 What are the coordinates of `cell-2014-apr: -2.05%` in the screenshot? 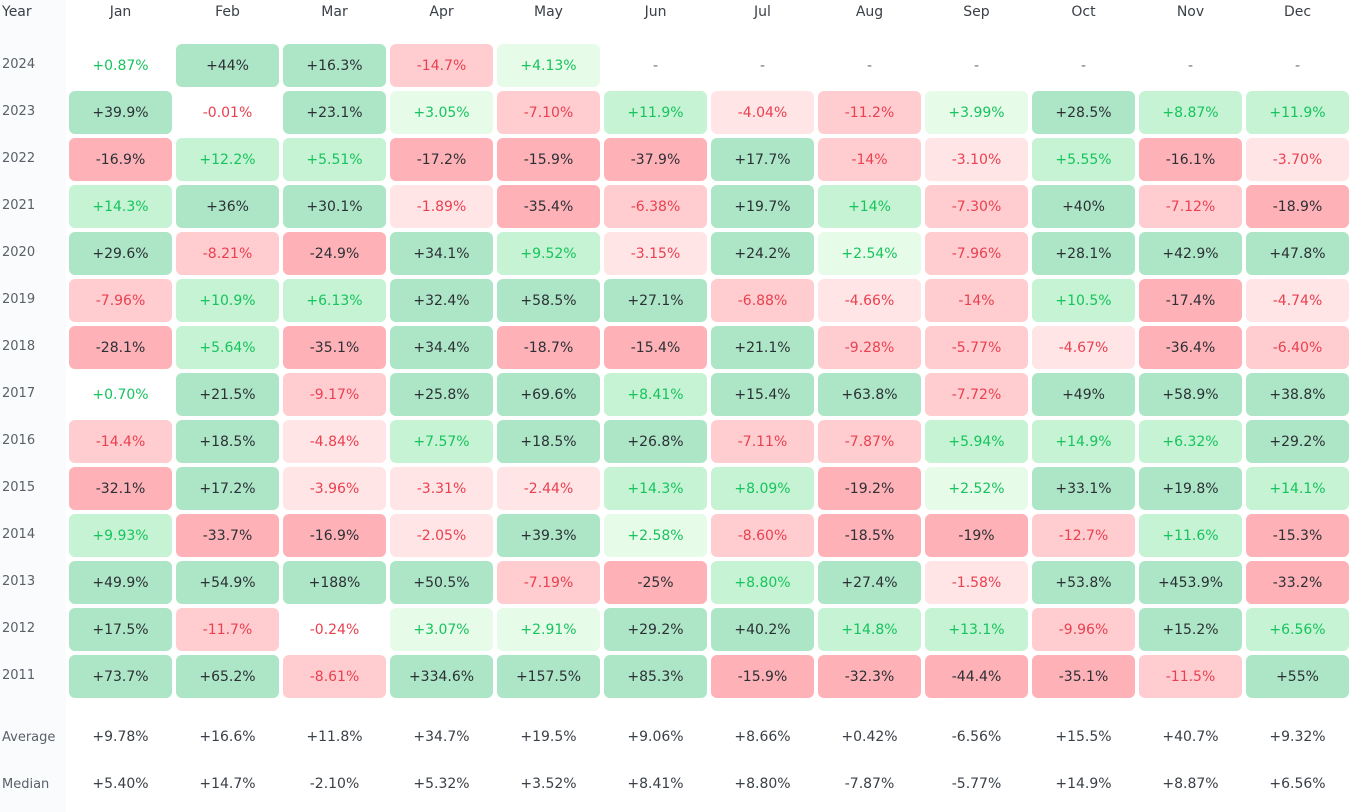 It's located at (441, 535).